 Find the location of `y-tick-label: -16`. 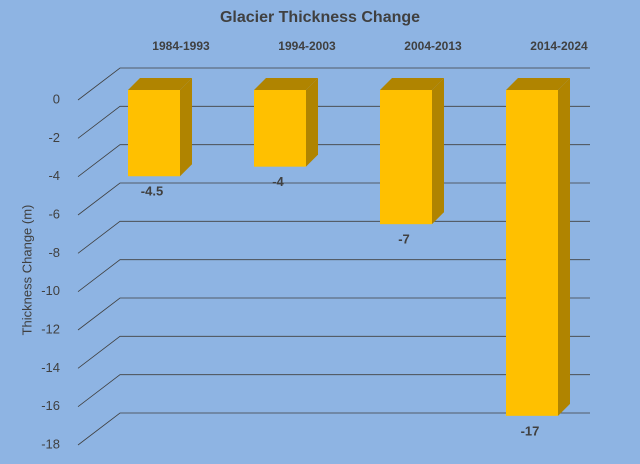

y-tick-label: -16 is located at coordinates (50, 405).